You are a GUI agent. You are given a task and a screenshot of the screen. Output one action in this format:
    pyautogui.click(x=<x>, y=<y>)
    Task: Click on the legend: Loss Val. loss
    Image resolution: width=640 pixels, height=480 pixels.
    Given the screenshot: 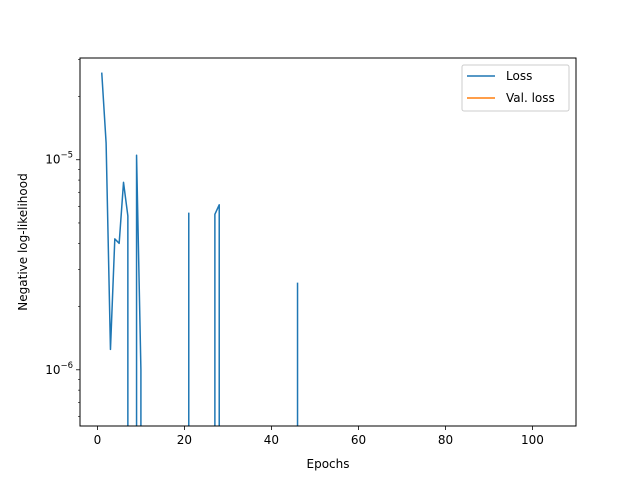 What is the action you would take?
    pyautogui.click(x=515, y=88)
    